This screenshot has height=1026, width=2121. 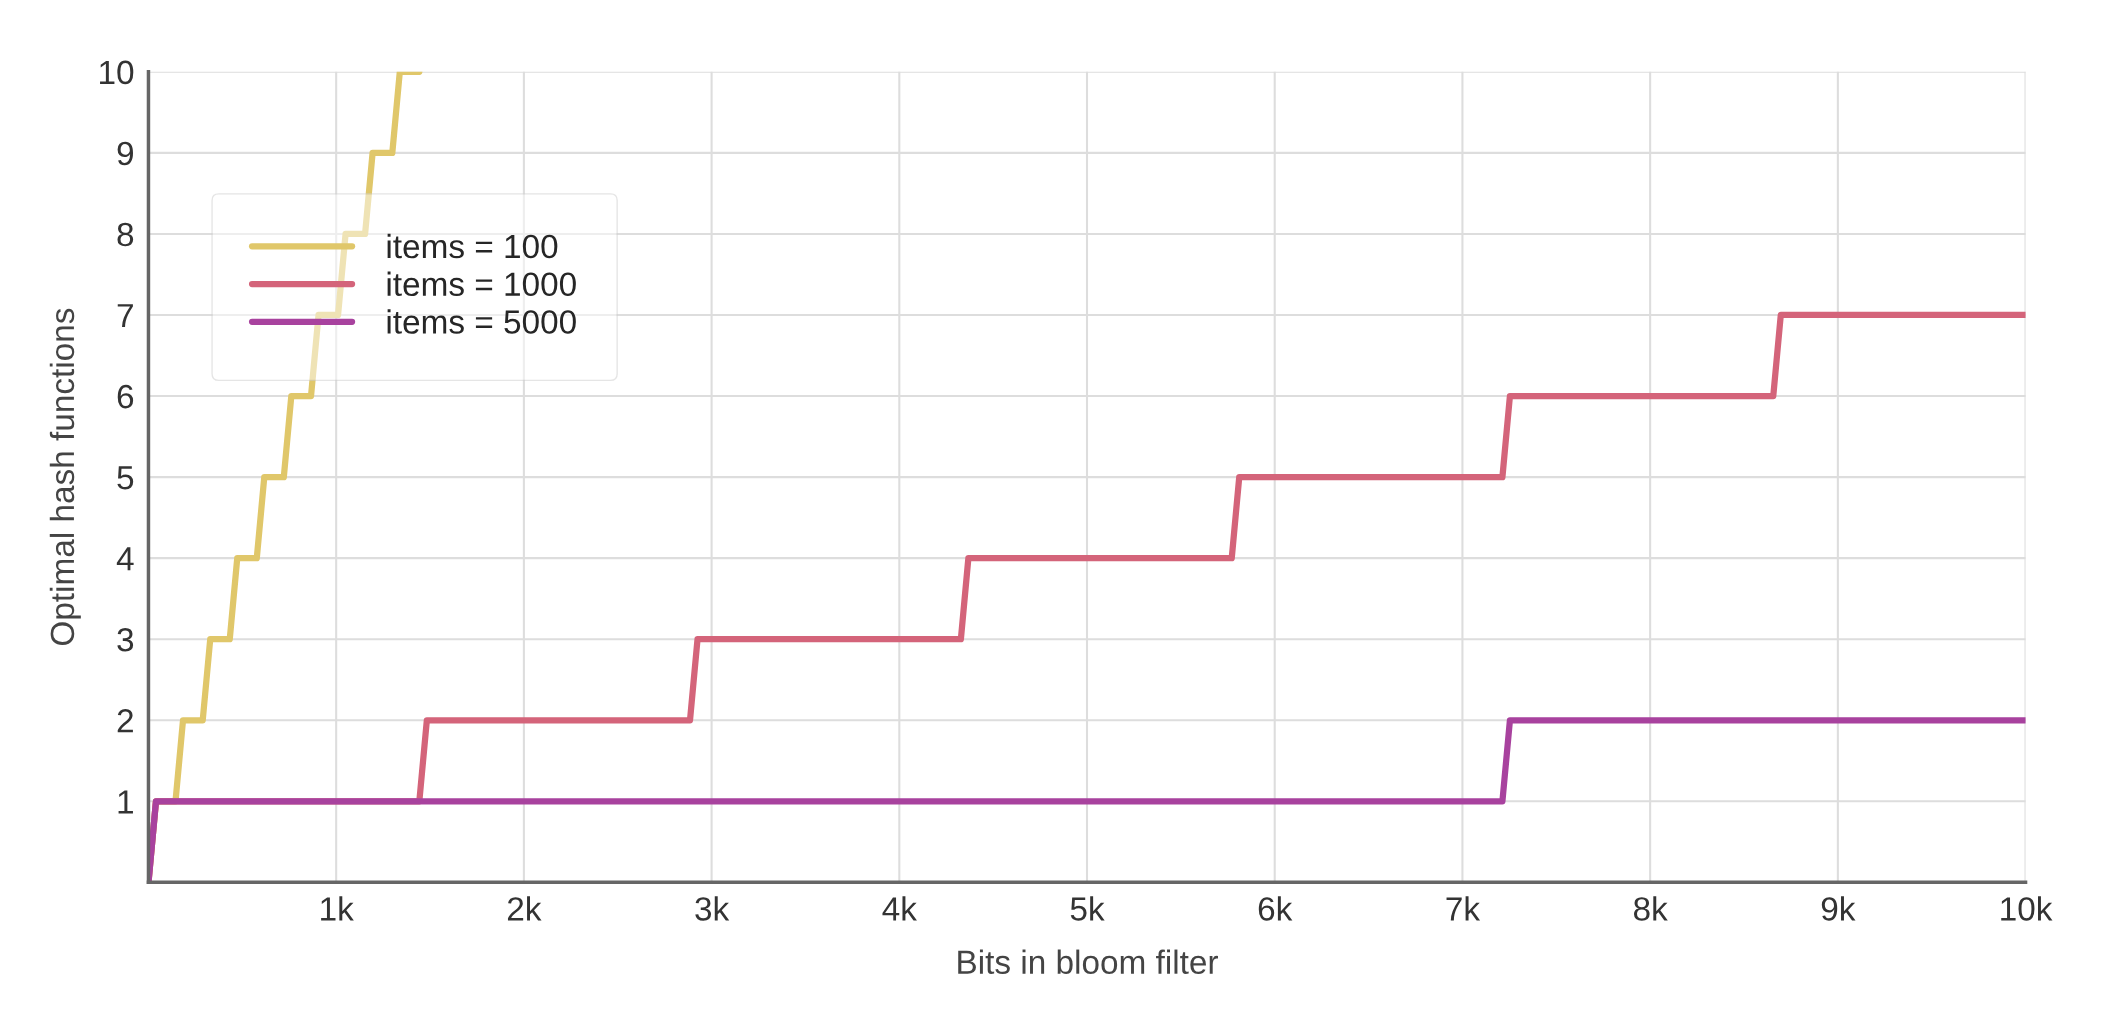 What do you see at coordinates (2027, 908) in the screenshot?
I see `x-tick-label: 10k` at bounding box center [2027, 908].